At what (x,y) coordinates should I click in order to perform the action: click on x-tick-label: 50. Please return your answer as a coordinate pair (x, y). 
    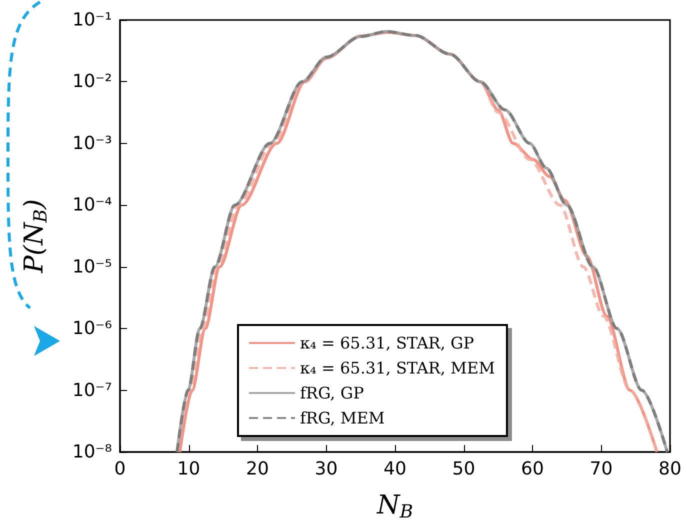
    Looking at the image, I should click on (464, 469).